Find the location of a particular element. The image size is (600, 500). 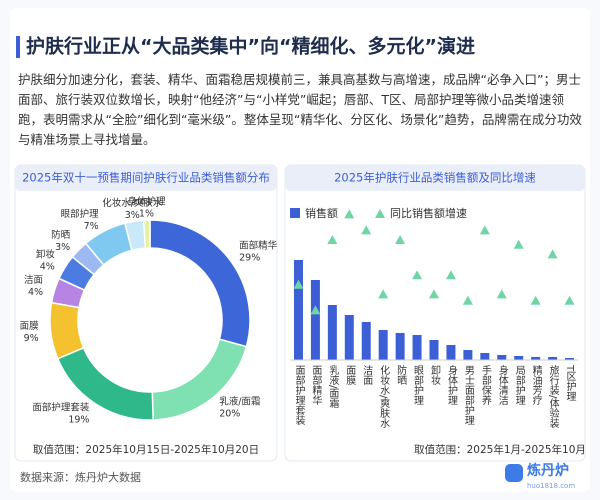

slice-label: 乳液/面霜 is located at coordinates (239, 402).